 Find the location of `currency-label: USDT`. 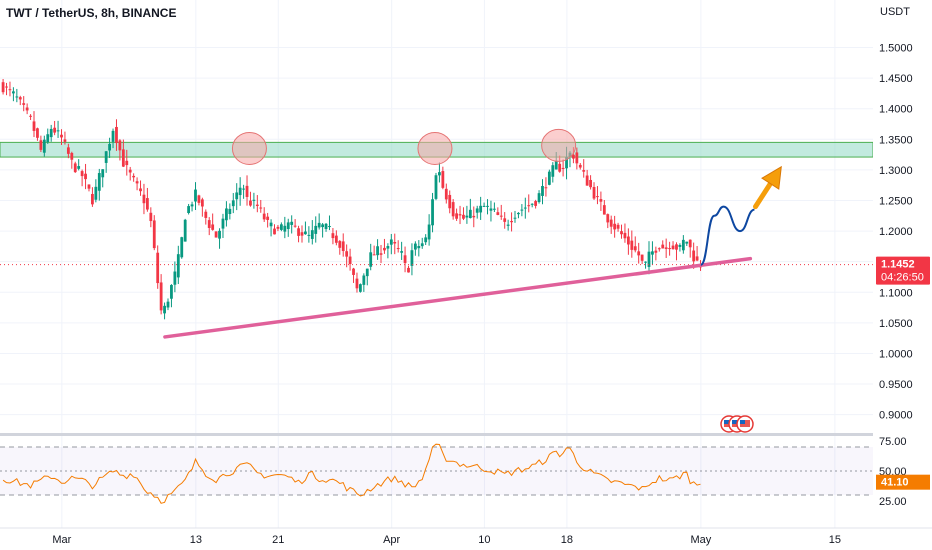

currency-label: USDT is located at coordinates (895, 12).